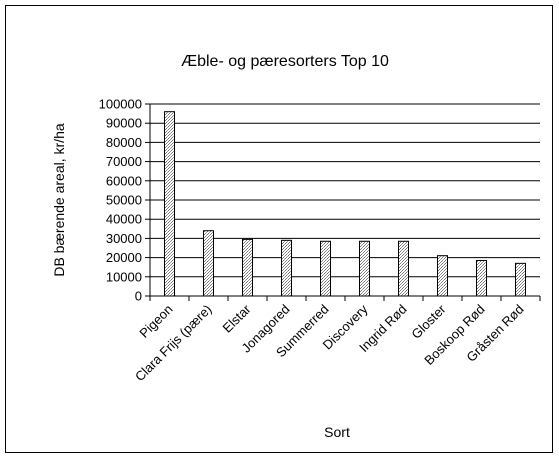  I want to click on y-tick-label: 80000, so click(124, 142).